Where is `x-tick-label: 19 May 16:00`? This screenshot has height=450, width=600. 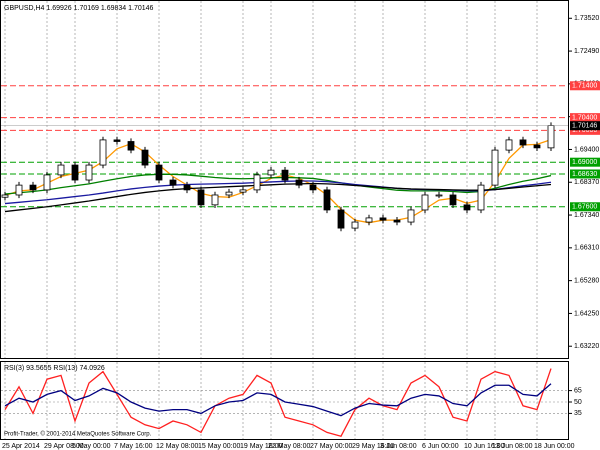 x-tick-label: 19 May 16:00 is located at coordinates (261, 446).